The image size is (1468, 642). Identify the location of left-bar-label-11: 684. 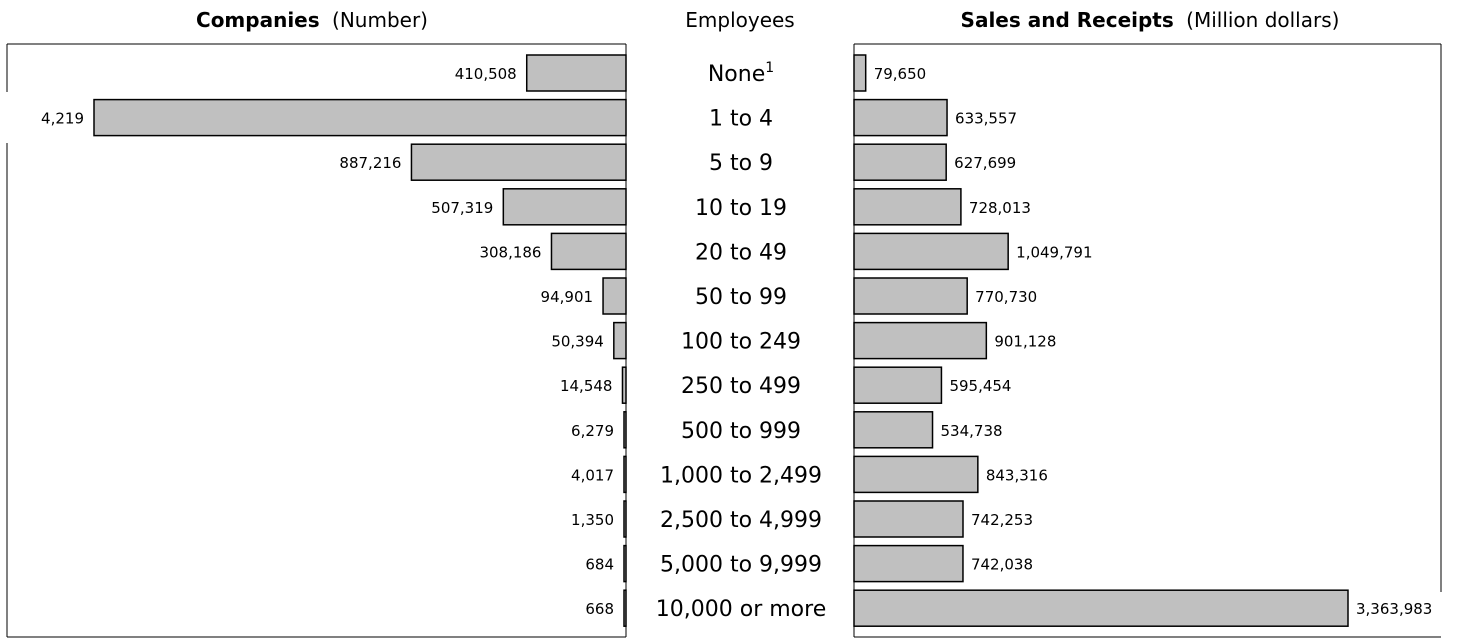
(599, 565).